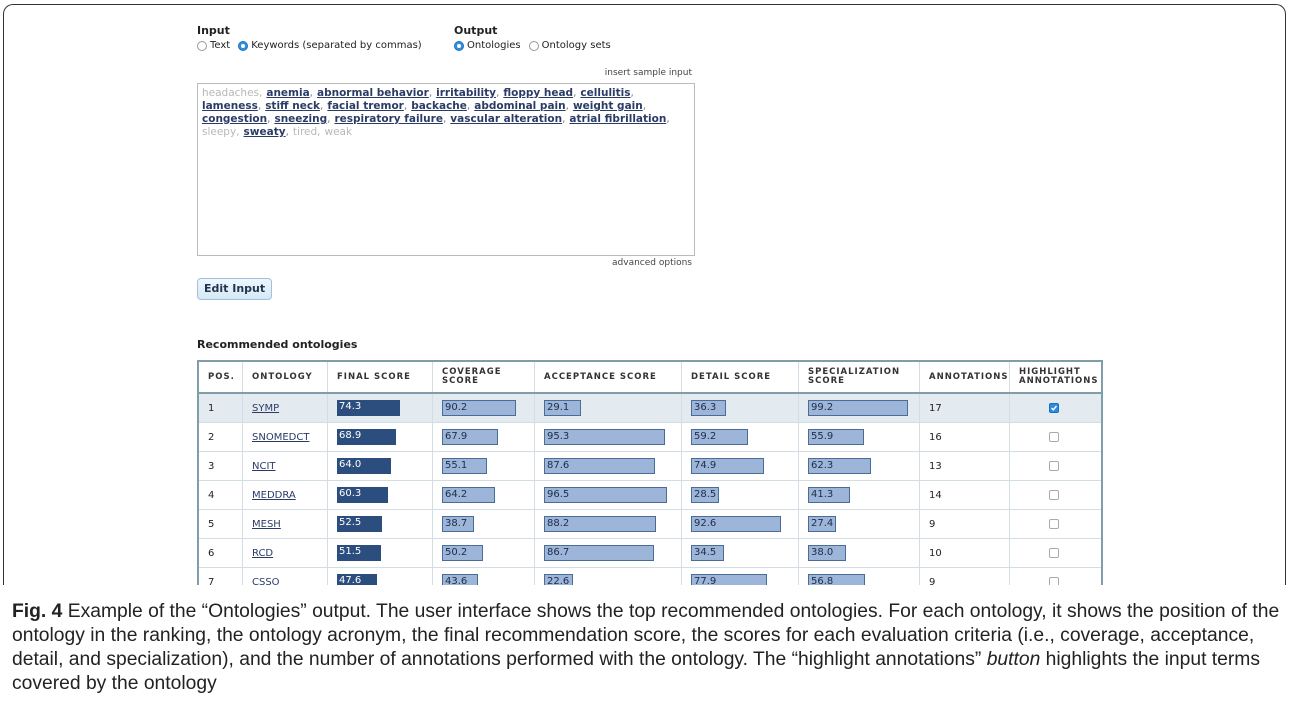  Describe the element at coordinates (221, 466) in the screenshot. I see `table-cell: 3` at that location.